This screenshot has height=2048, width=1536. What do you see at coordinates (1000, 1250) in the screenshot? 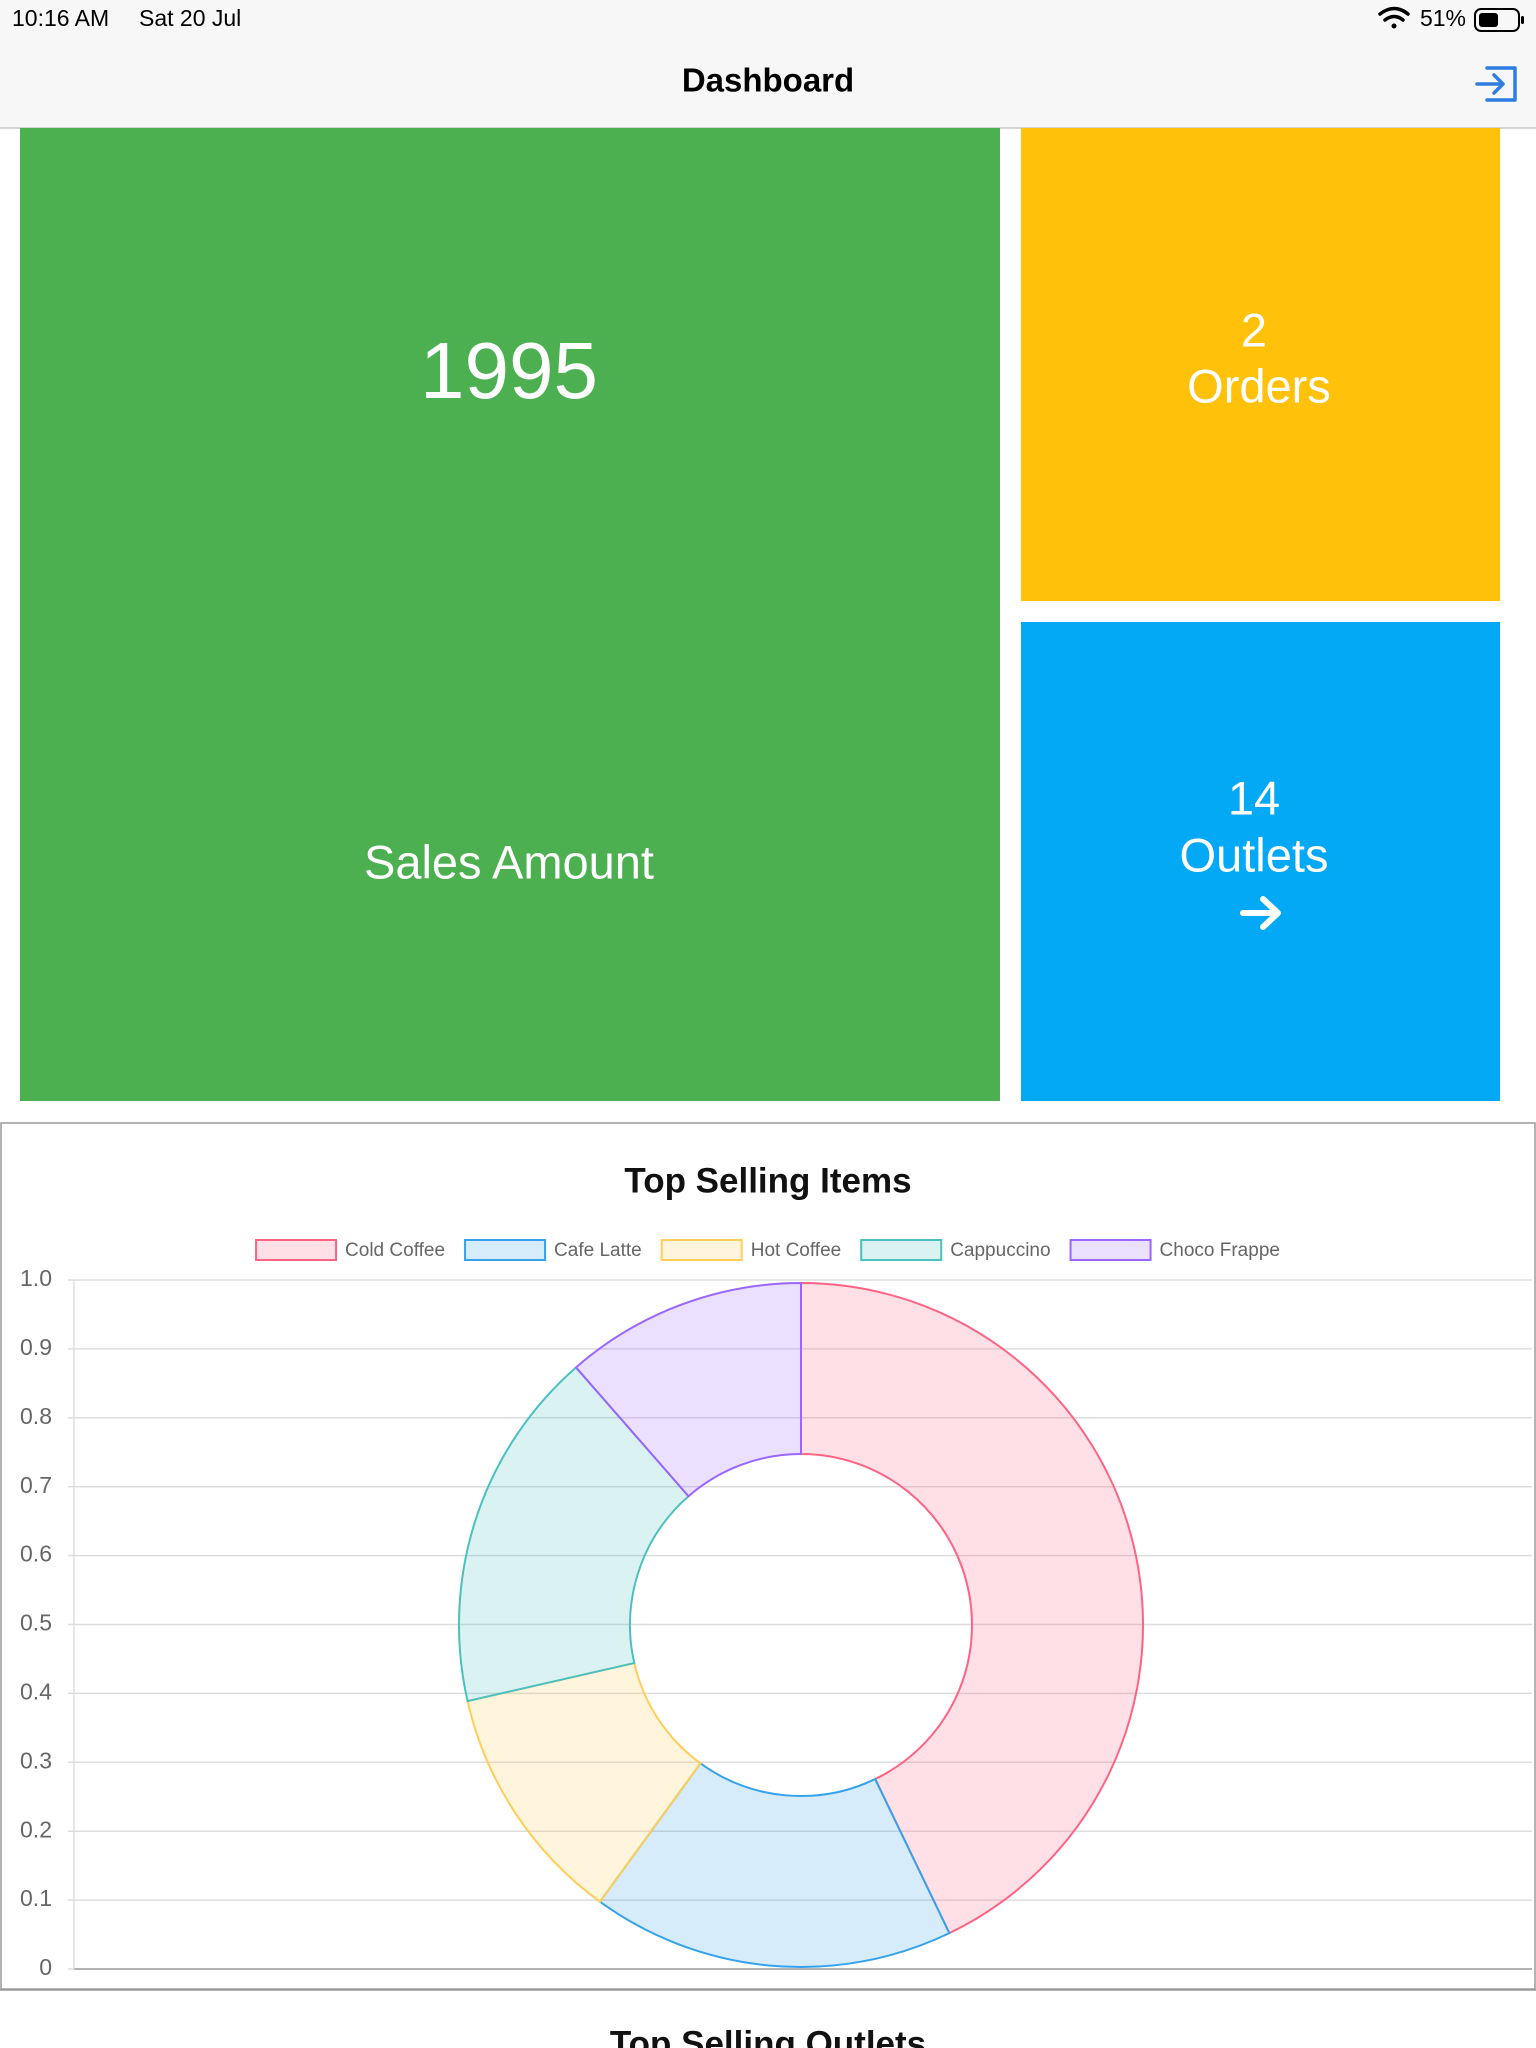
I see `legend-label: Cappuccino` at bounding box center [1000, 1250].